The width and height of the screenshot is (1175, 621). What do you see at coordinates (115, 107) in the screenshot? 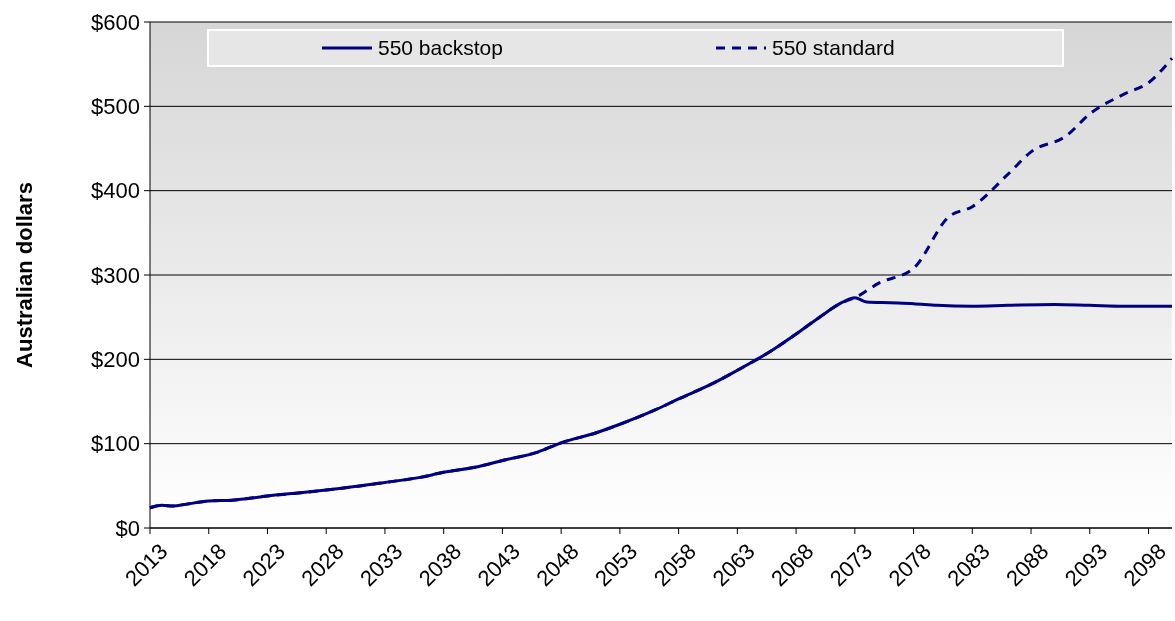
I see `y-tick-label: $500` at bounding box center [115, 107].